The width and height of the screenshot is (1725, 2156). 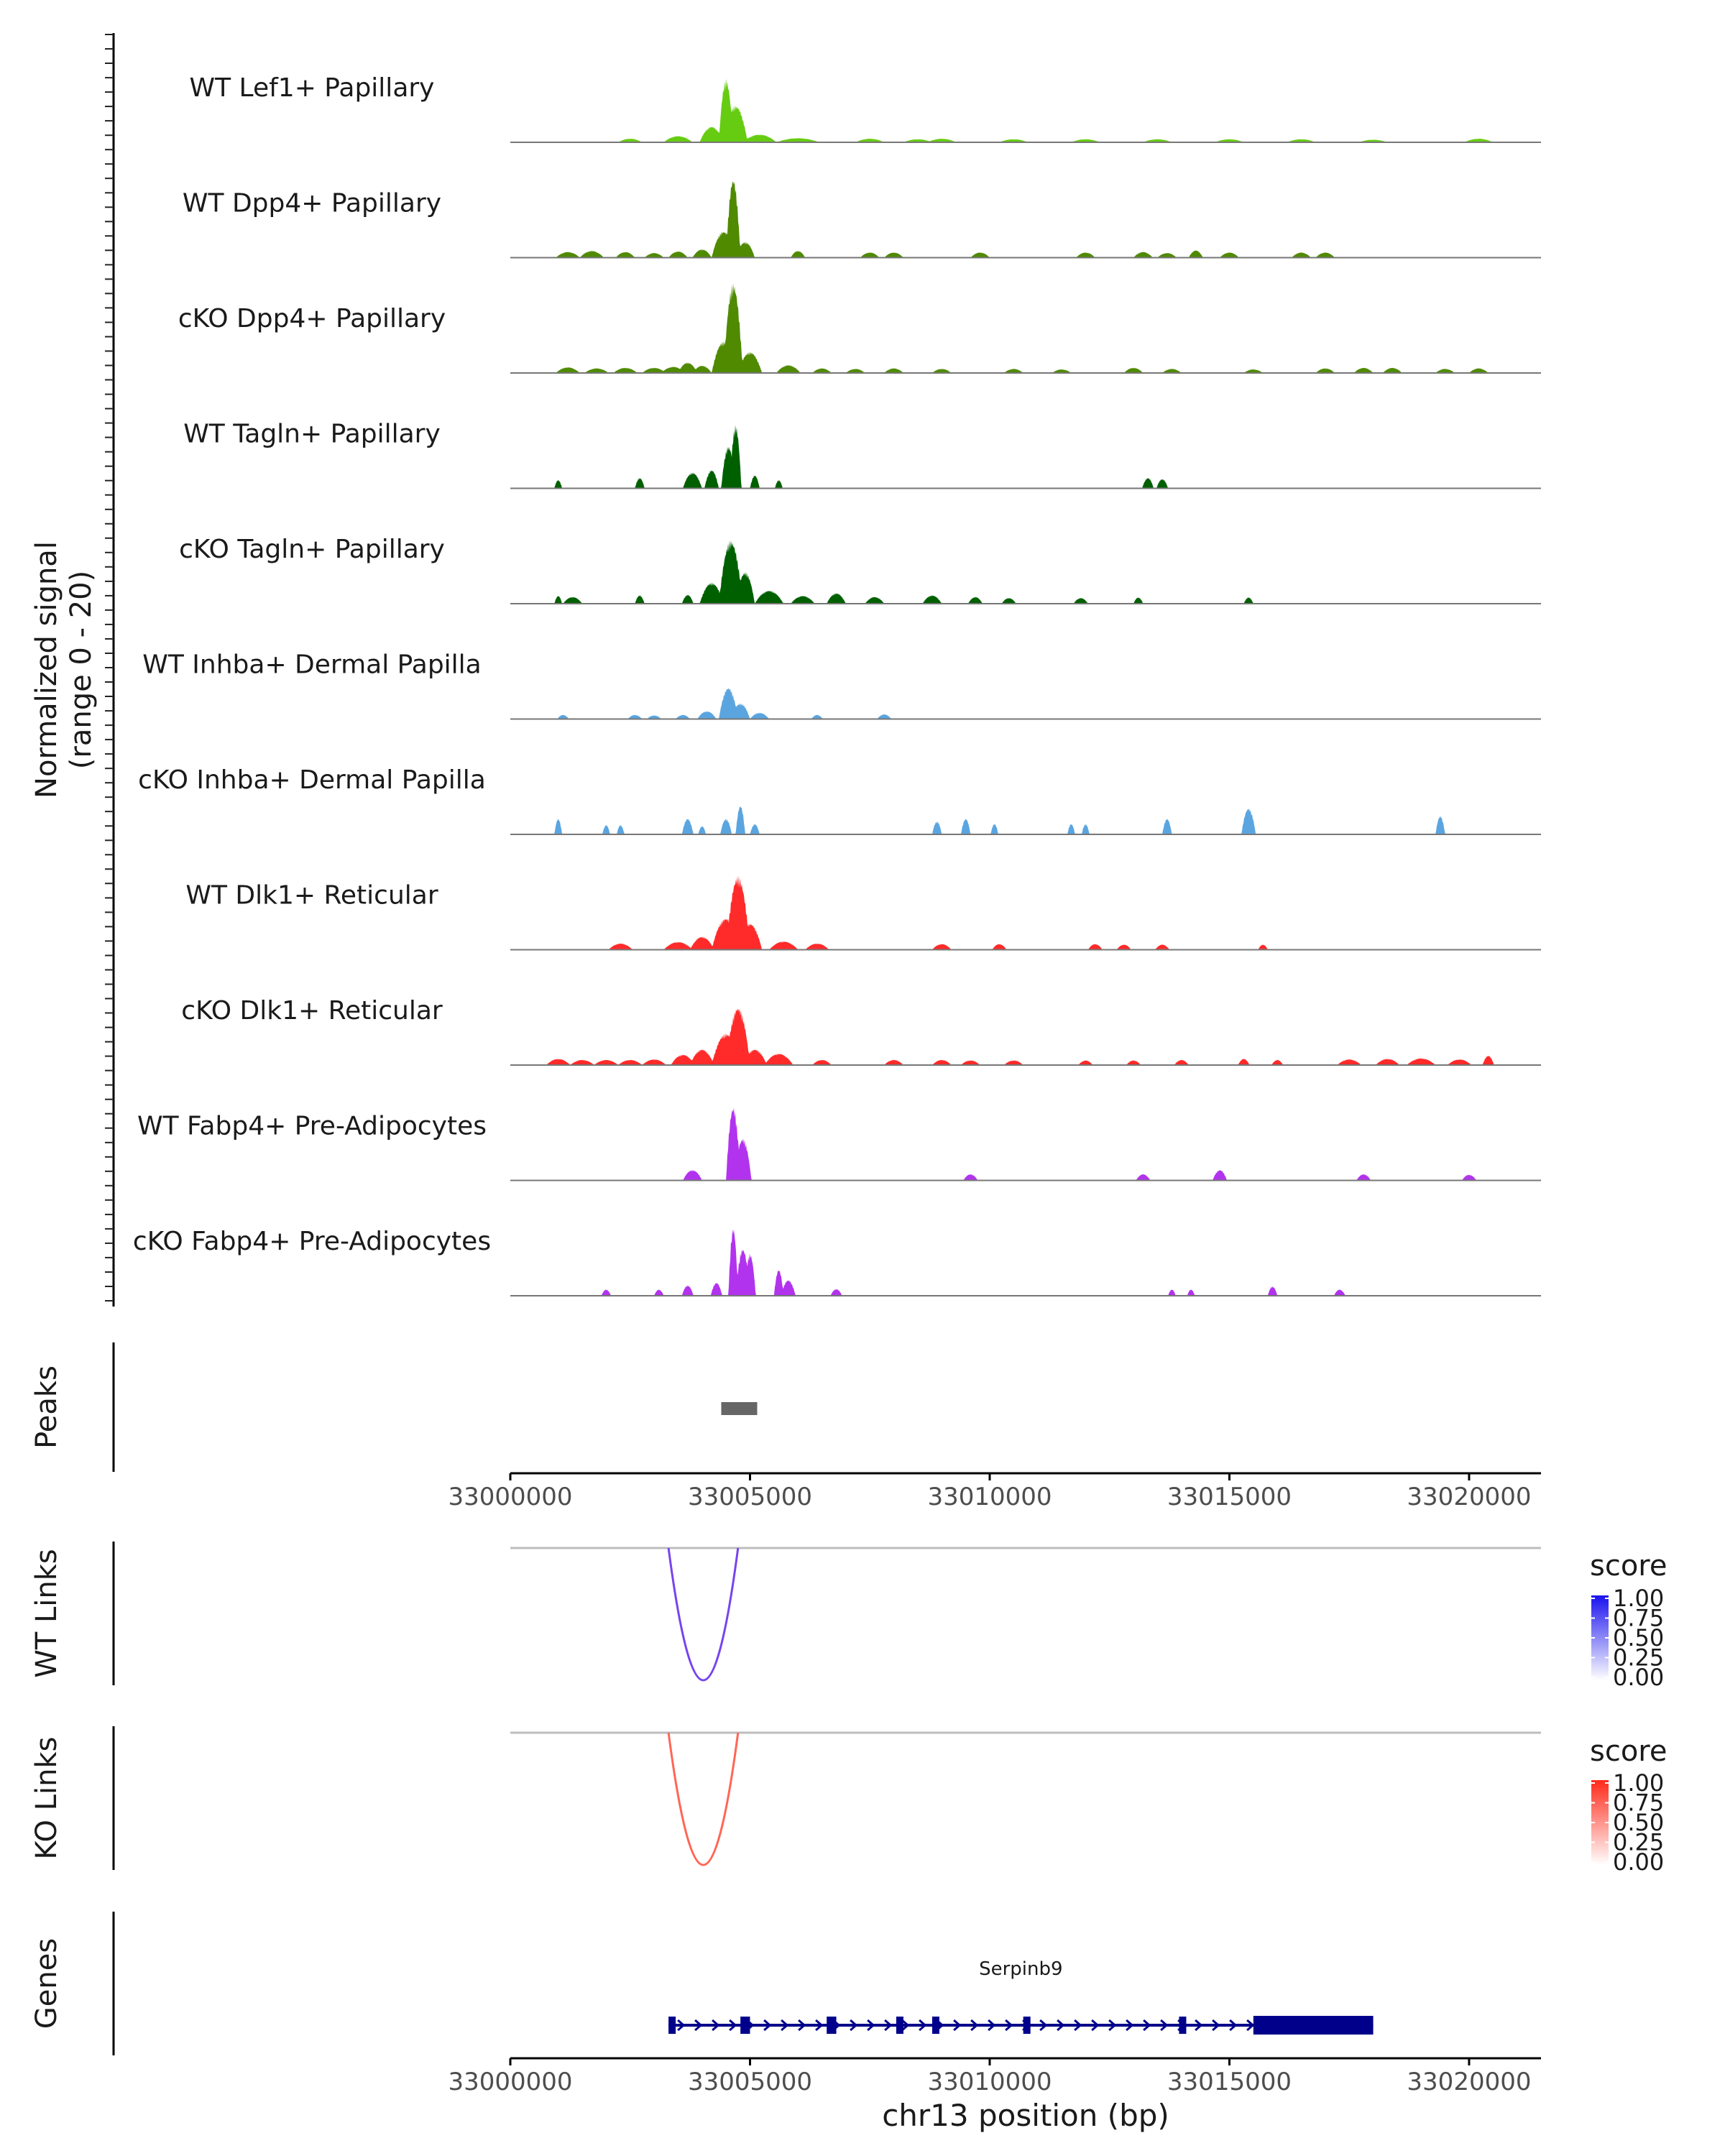 I want to click on wt-links, so click(x=1025, y=1614).